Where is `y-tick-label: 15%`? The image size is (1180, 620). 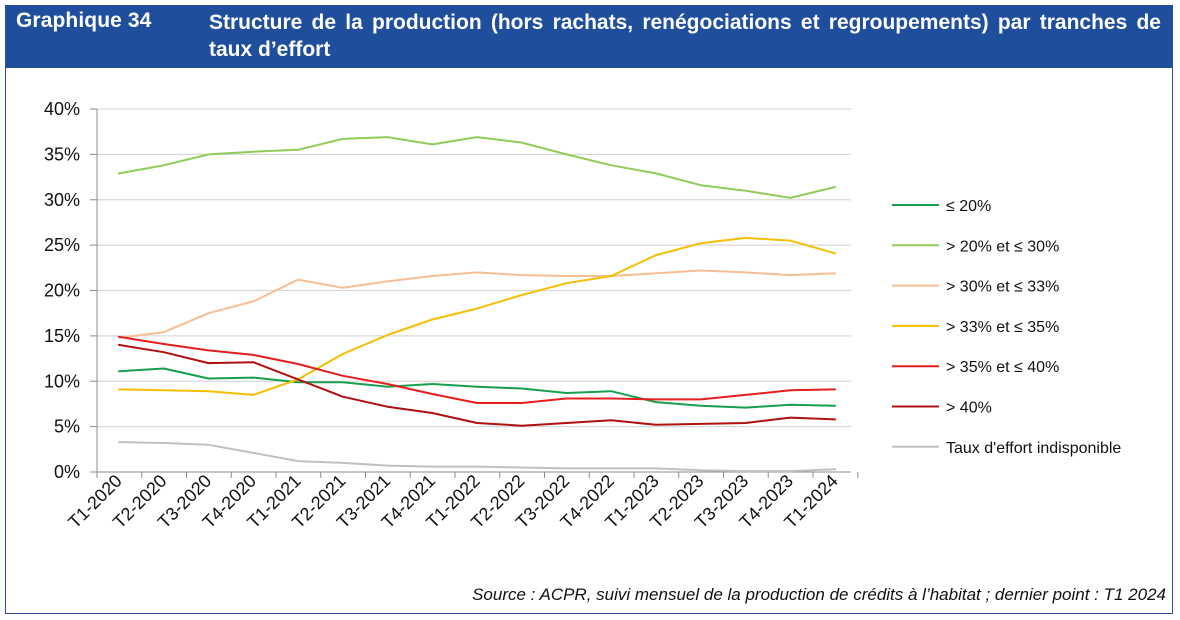
y-tick-label: 15% is located at coordinates (62, 336).